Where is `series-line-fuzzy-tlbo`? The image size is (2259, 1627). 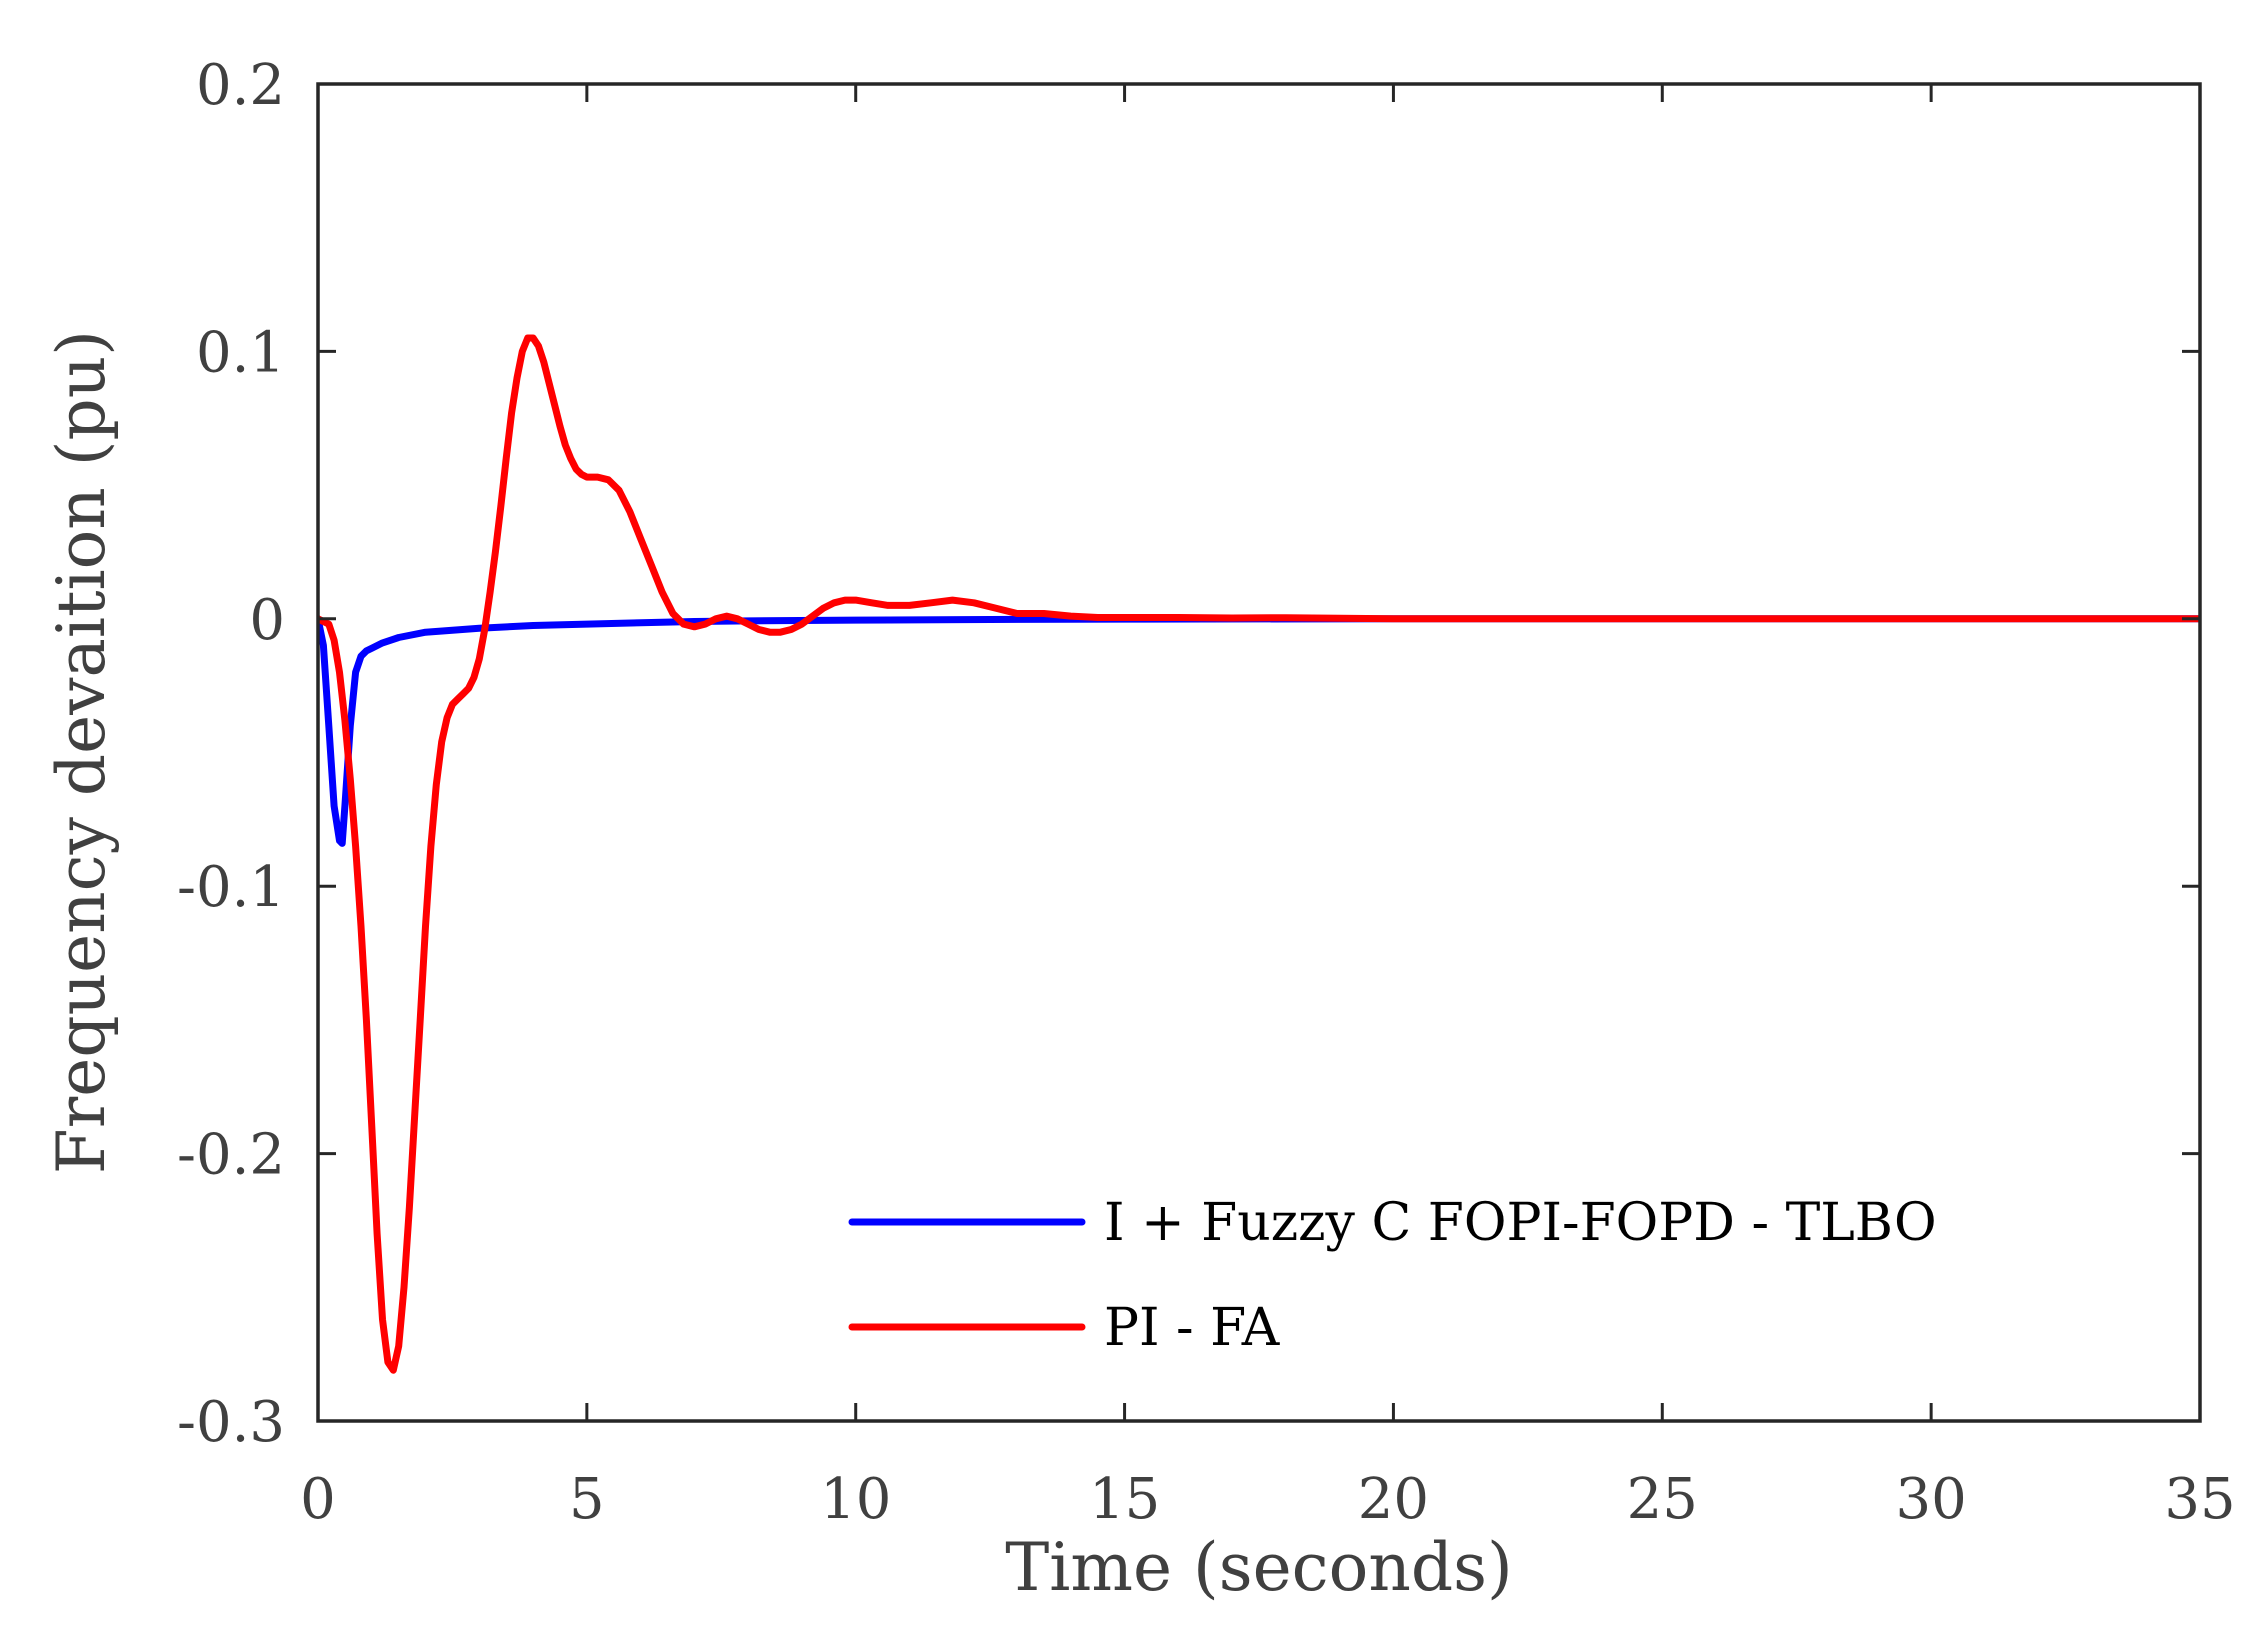 series-line-fuzzy-tlbo is located at coordinates (1259, 731).